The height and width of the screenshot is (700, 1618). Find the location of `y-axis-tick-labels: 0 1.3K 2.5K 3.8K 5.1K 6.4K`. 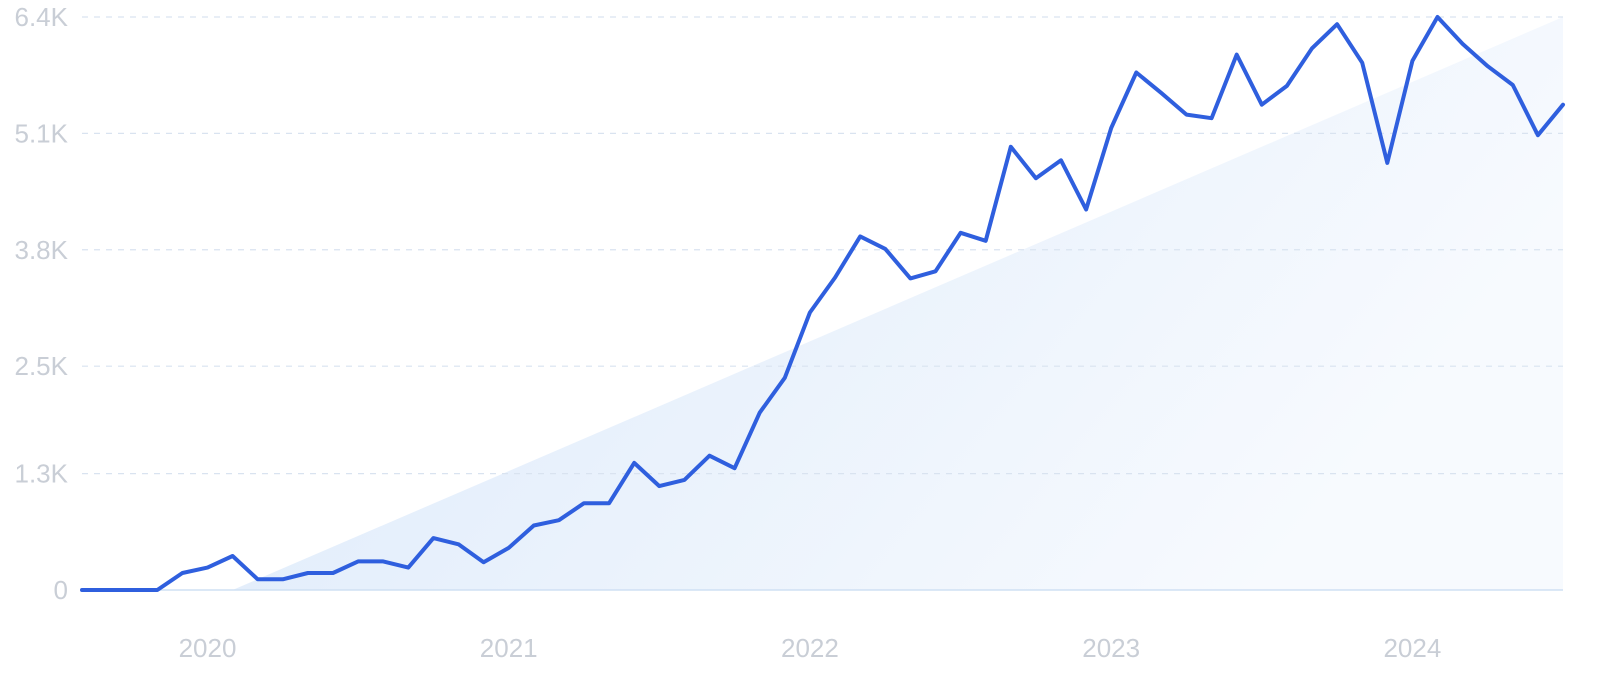

y-axis-tick-labels: 0 1.3K 2.5K 3.8K 5.1K 6.4K is located at coordinates (42, 303).